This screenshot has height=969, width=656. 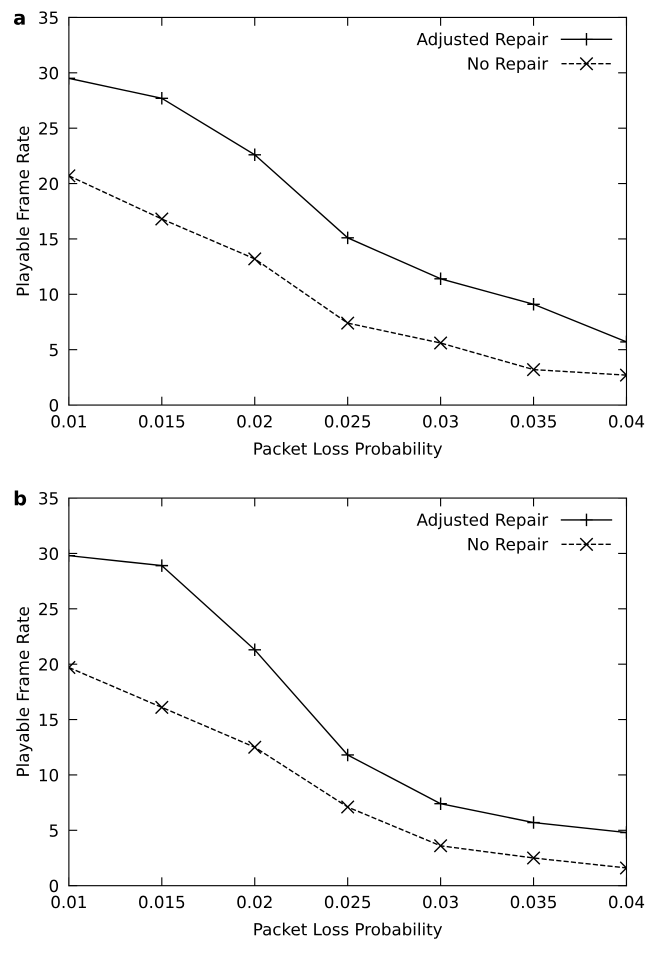 What do you see at coordinates (19, 19) in the screenshot?
I see `chart-title: a` at bounding box center [19, 19].